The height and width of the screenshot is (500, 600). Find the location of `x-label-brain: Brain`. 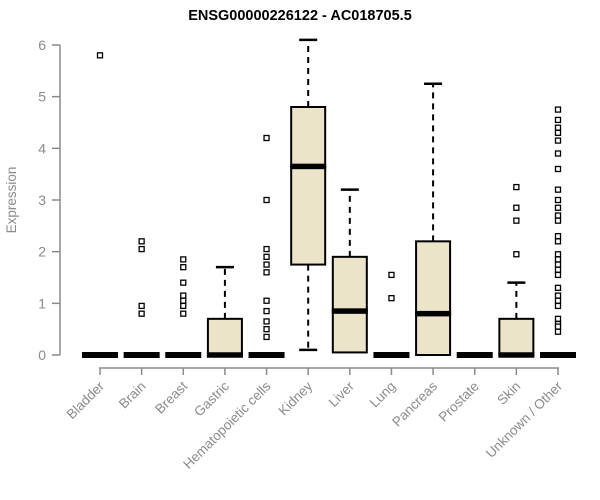

x-label-brain: Brain is located at coordinates (132, 395).